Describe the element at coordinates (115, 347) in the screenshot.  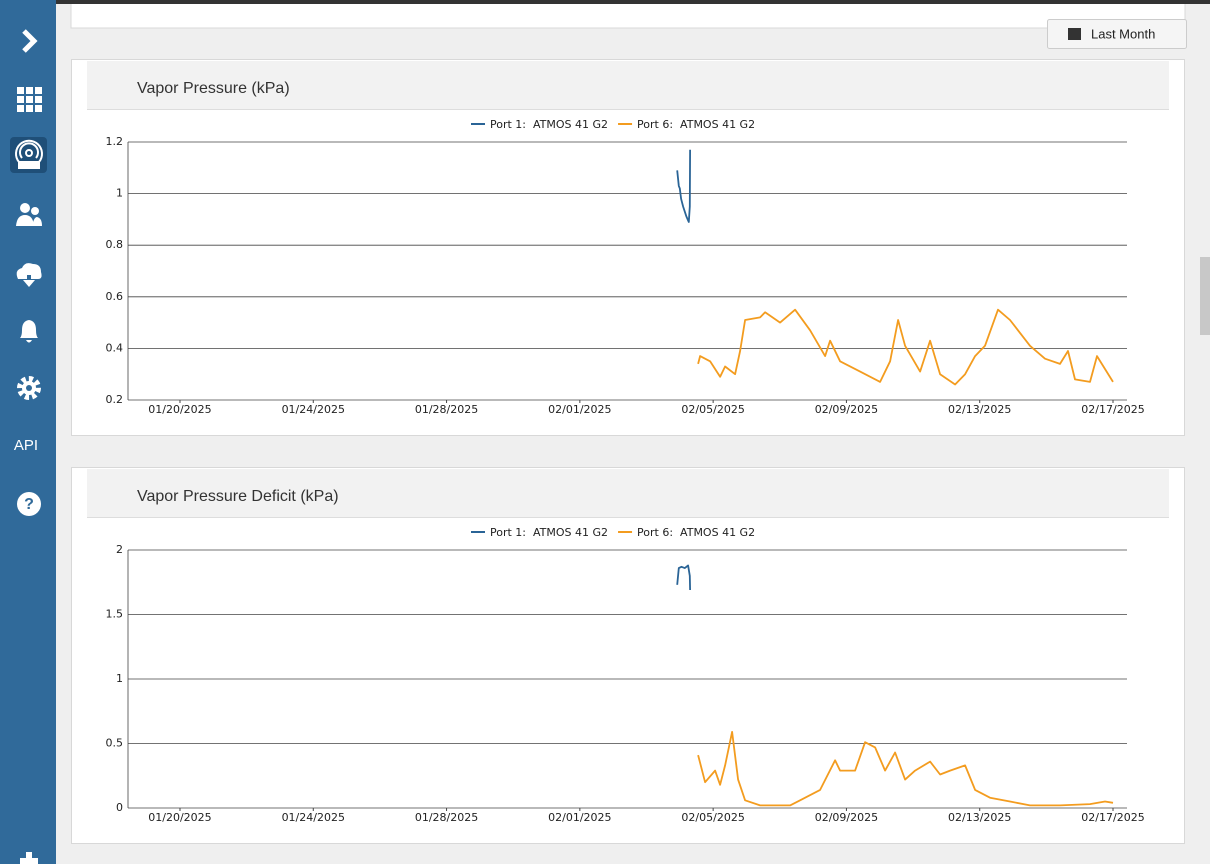
I see `y-tick-label: 0.4` at that location.